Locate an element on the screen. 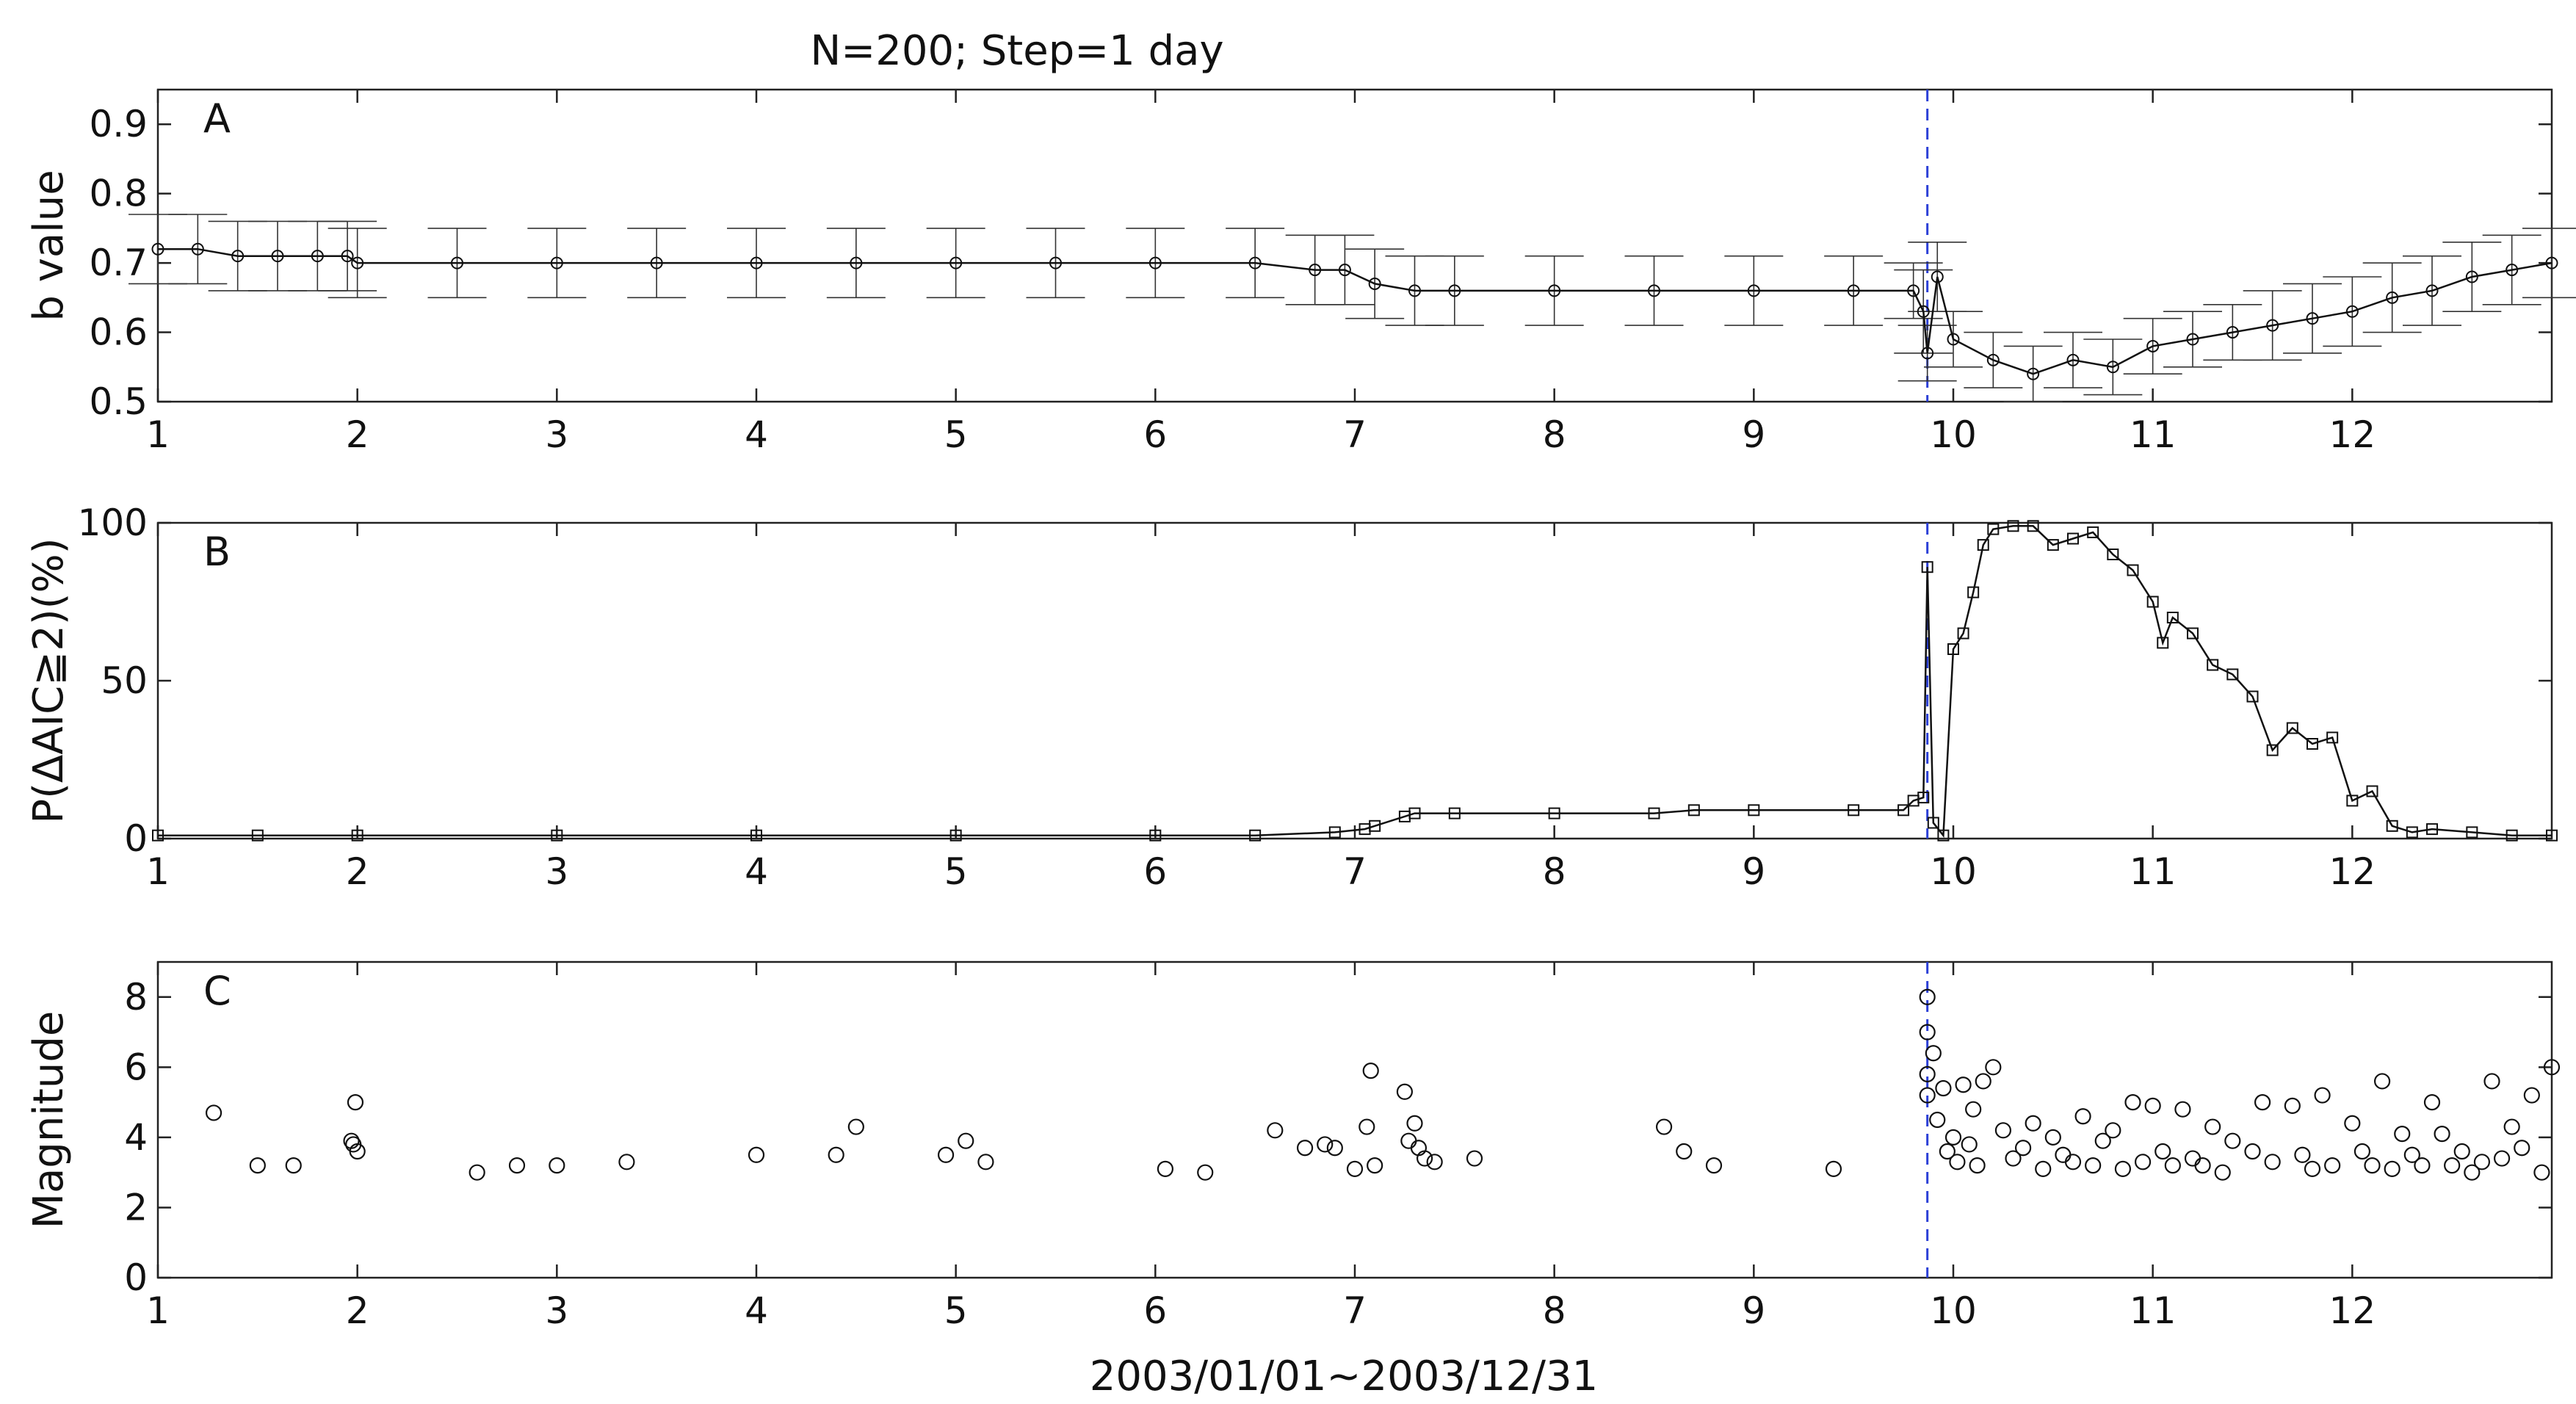 The image size is (2576, 1404). x-tick-label: 6 is located at coordinates (1155, 871).